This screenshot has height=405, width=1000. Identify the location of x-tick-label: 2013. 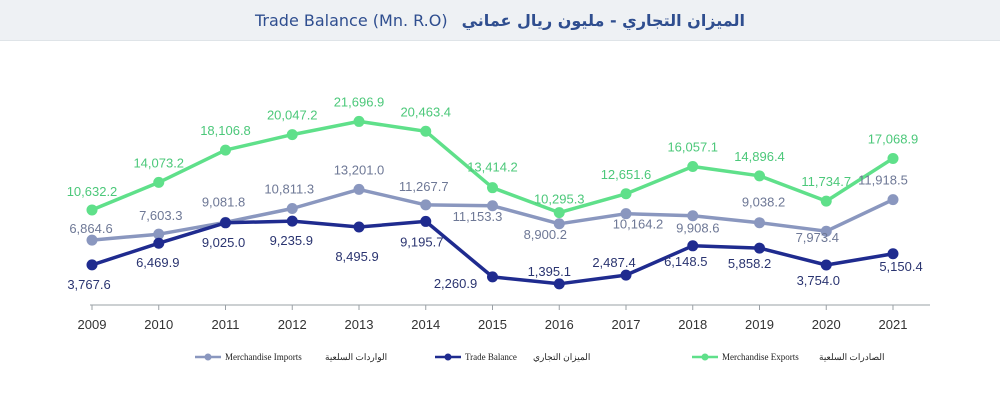
(359, 324).